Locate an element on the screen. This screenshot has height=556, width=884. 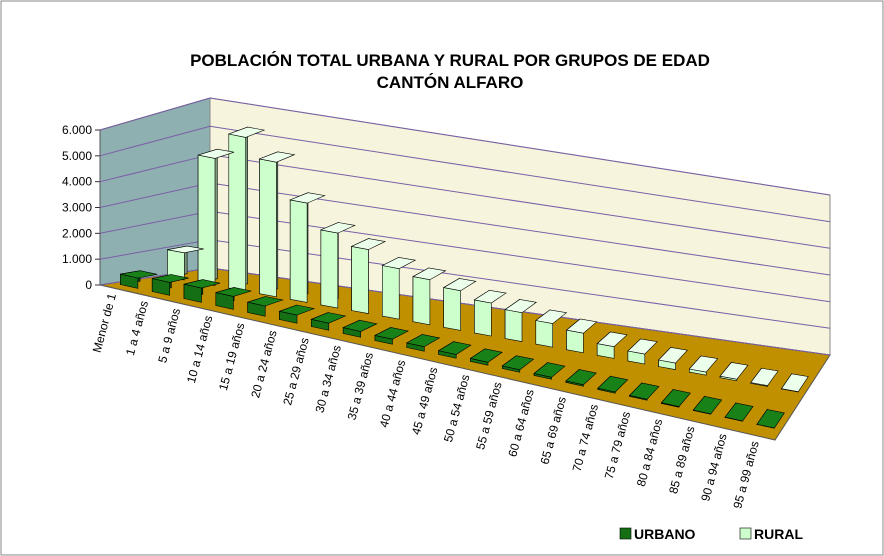
y-tick-label: 1.000 is located at coordinates (77, 259).